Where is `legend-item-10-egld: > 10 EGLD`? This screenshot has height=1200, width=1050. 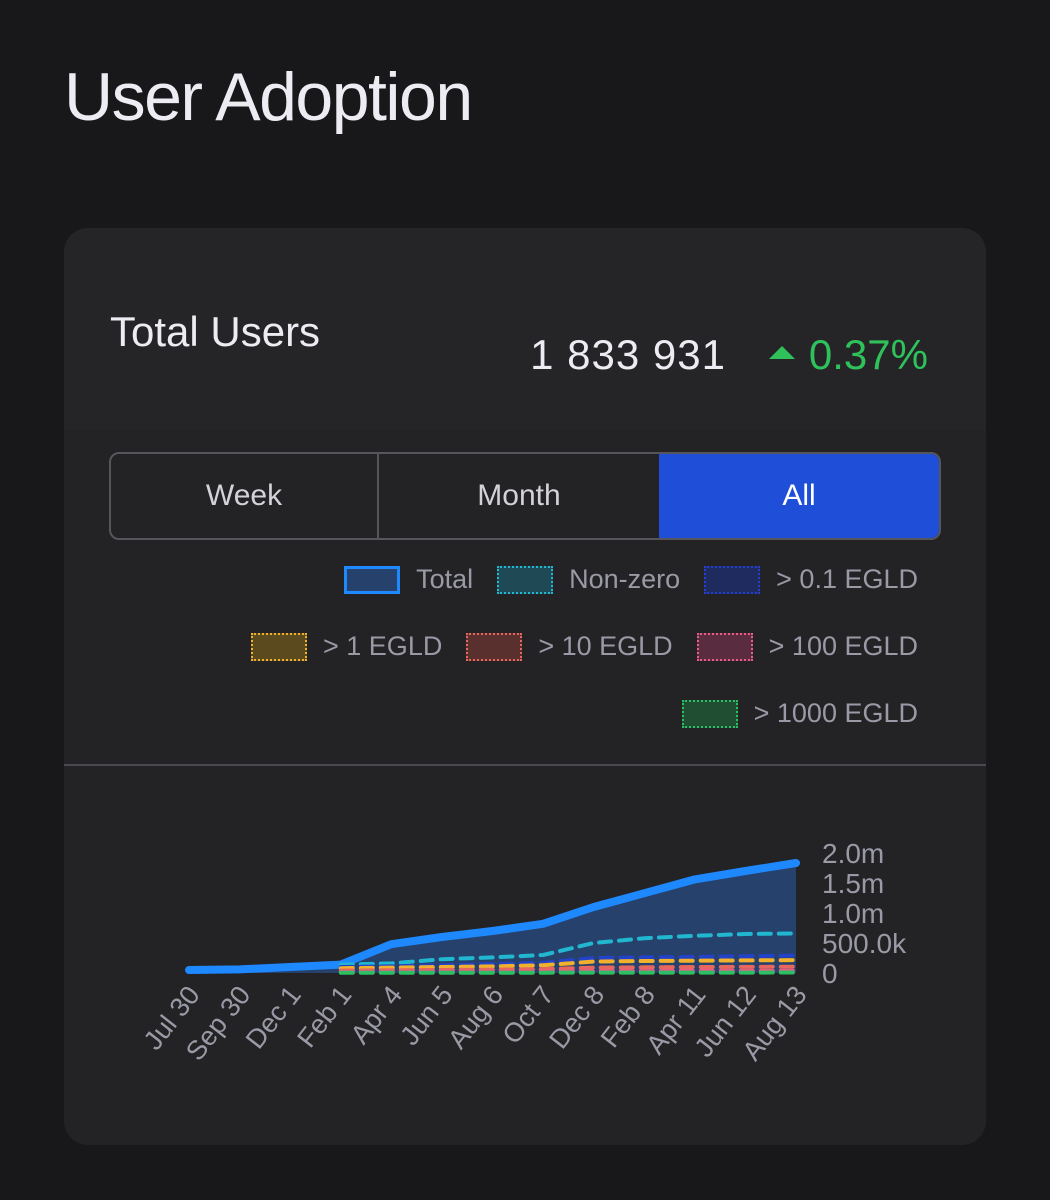 legend-item-10-egld: > 10 EGLD is located at coordinates (569, 646).